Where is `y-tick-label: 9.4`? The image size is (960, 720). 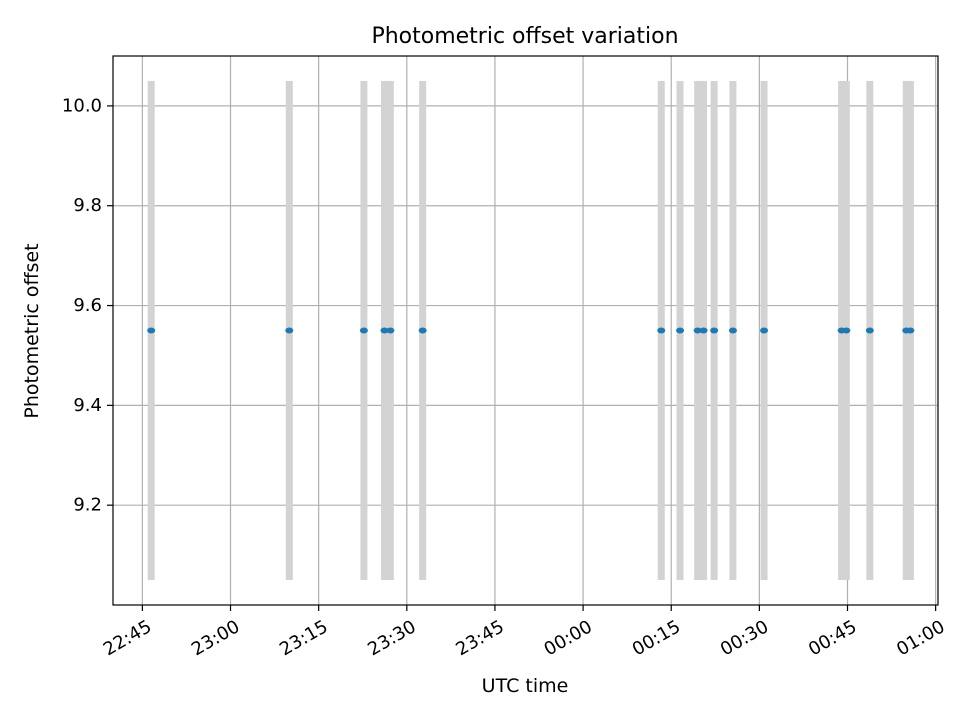 y-tick-label: 9.4 is located at coordinates (87, 405).